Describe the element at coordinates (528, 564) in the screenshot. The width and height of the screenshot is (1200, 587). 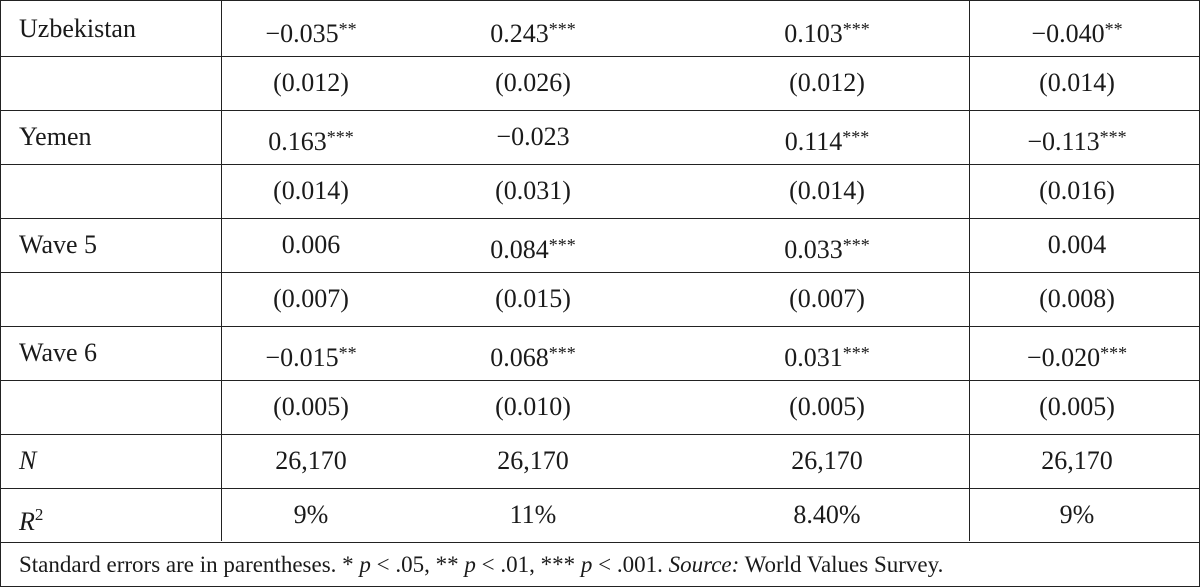
I see `footnote-text: < .01, ***` at that location.